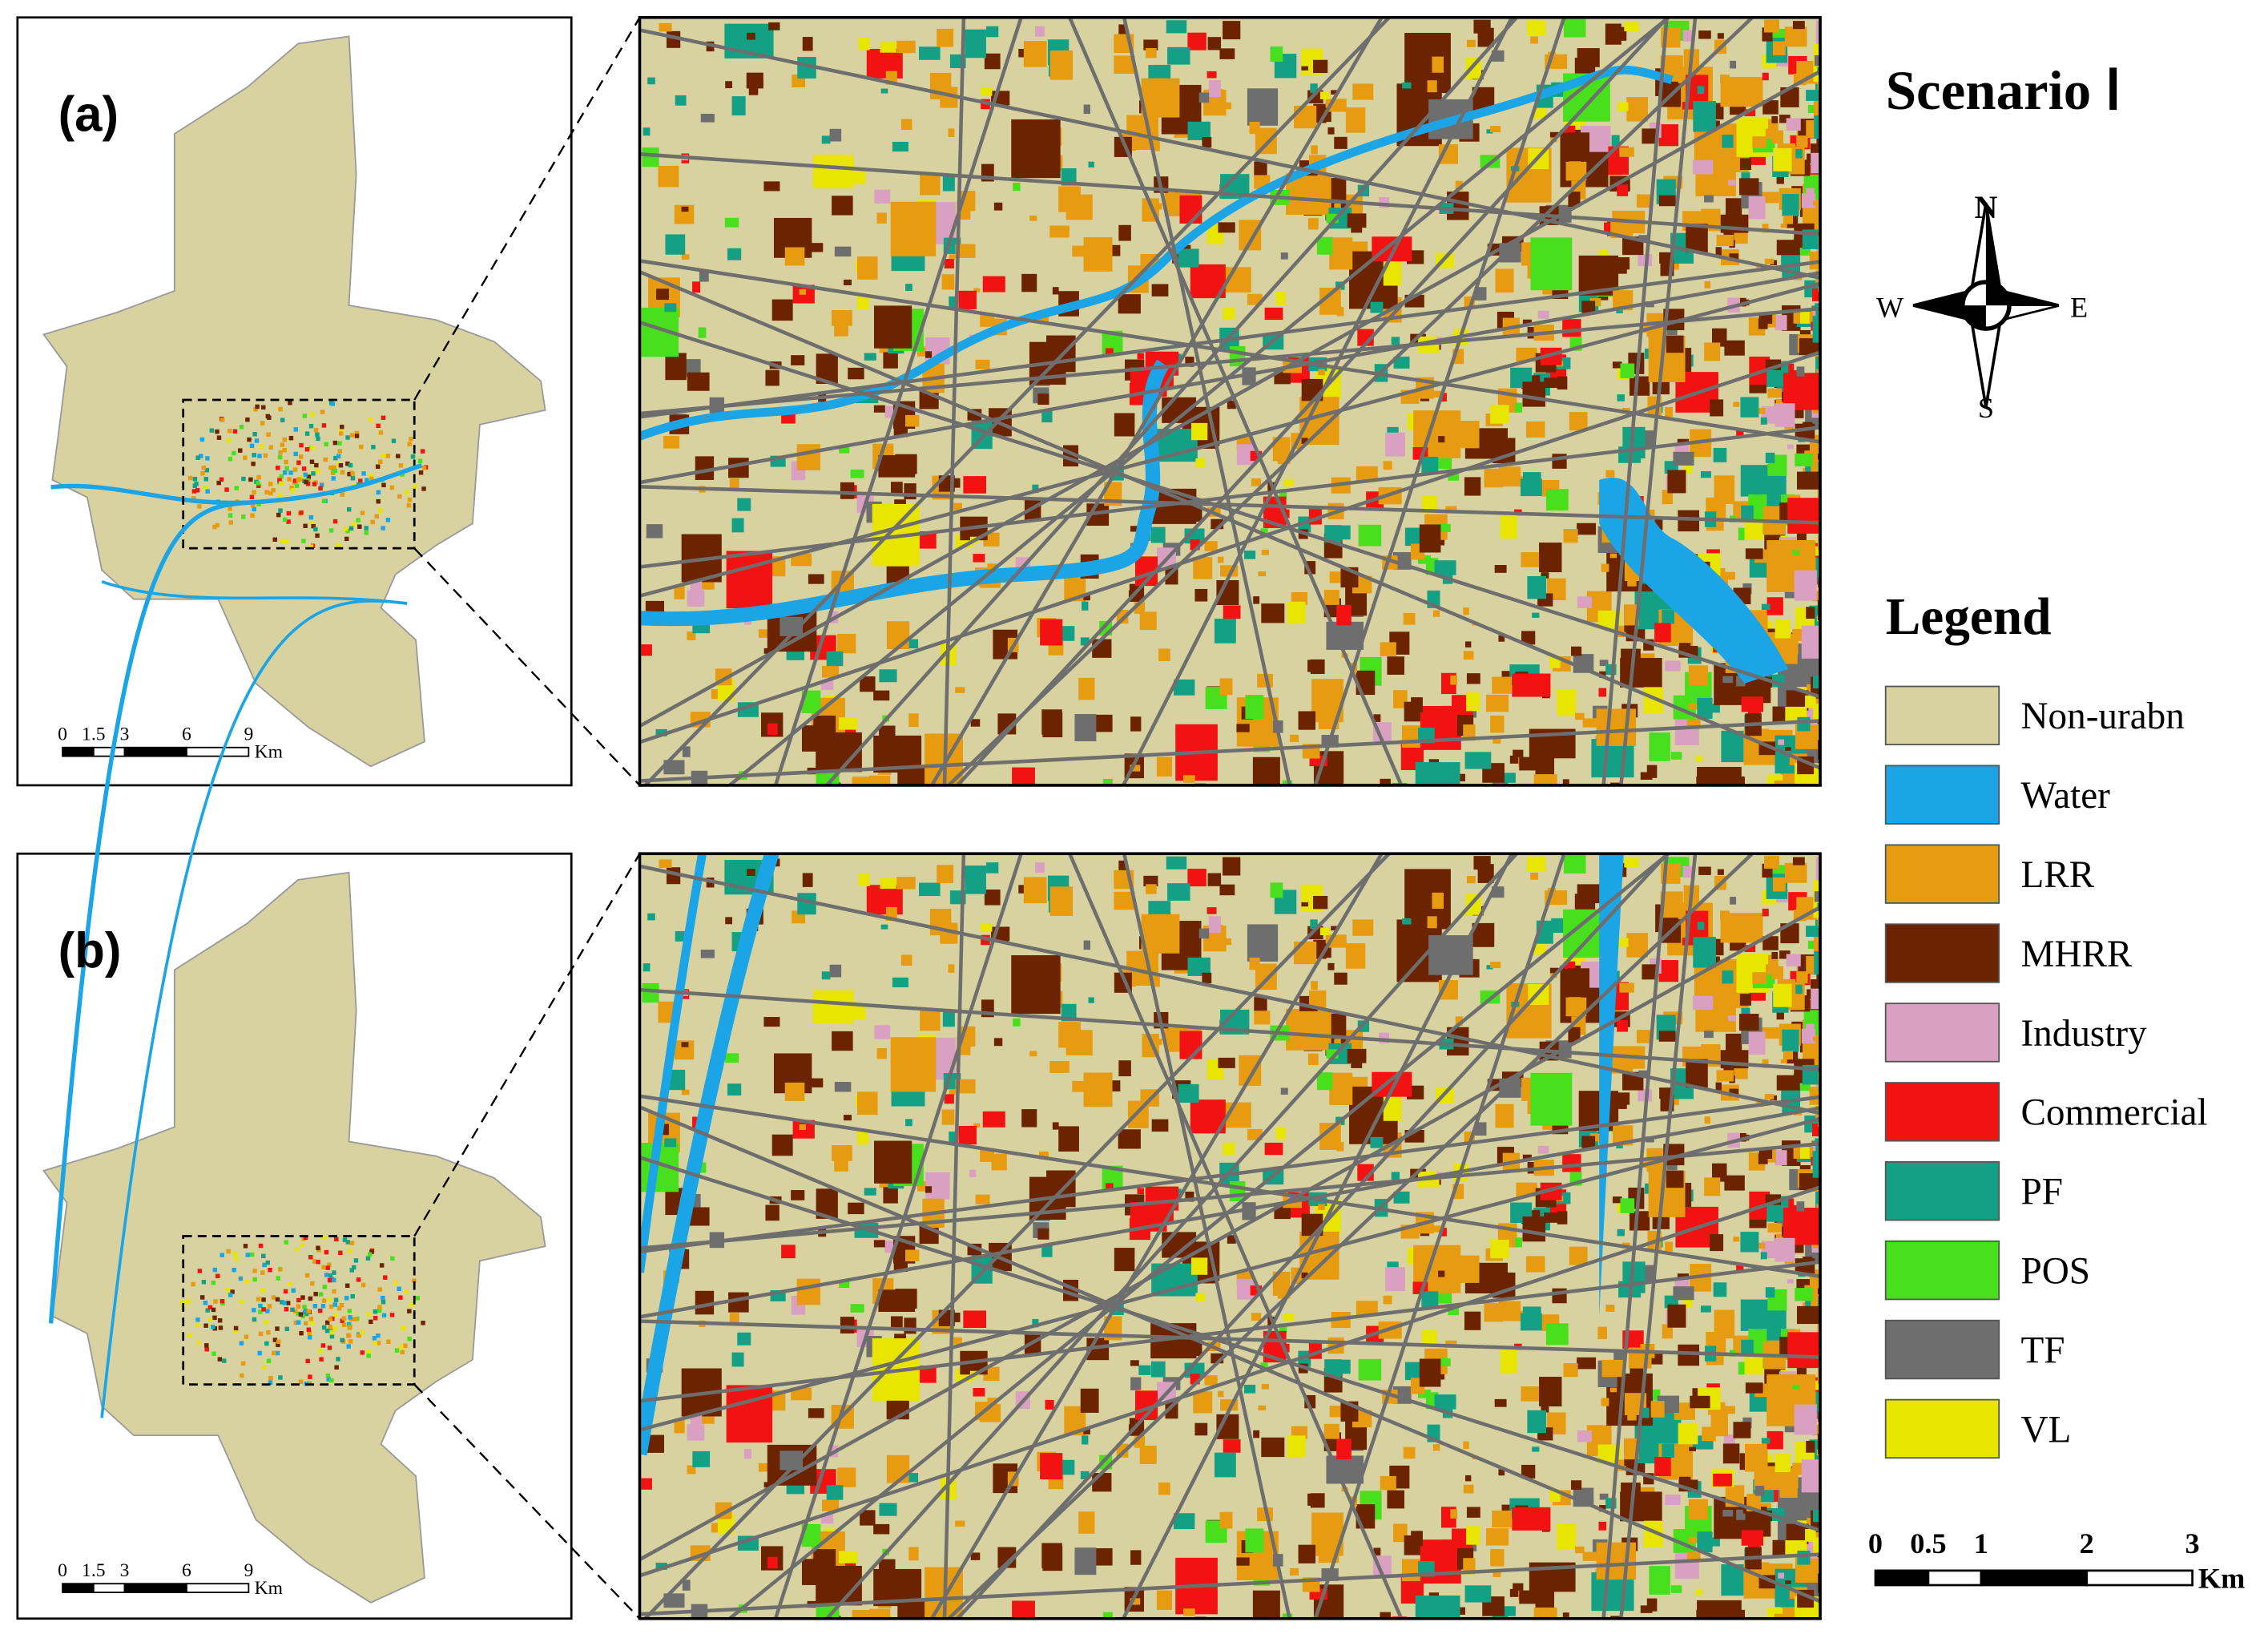  Describe the element at coordinates (78, 751) in the screenshot. I see `scale-segment` at that location.